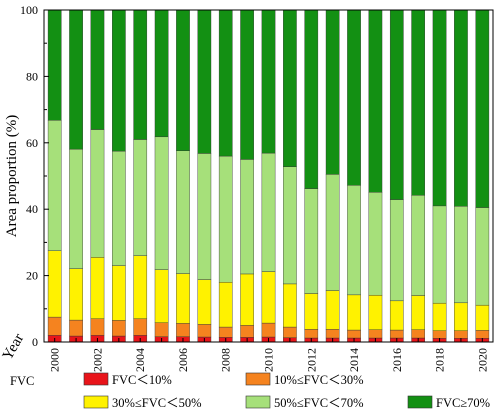  What do you see at coordinates (183, 298) in the screenshot?
I see `bar-segment-2006-s2` at bounding box center [183, 298].